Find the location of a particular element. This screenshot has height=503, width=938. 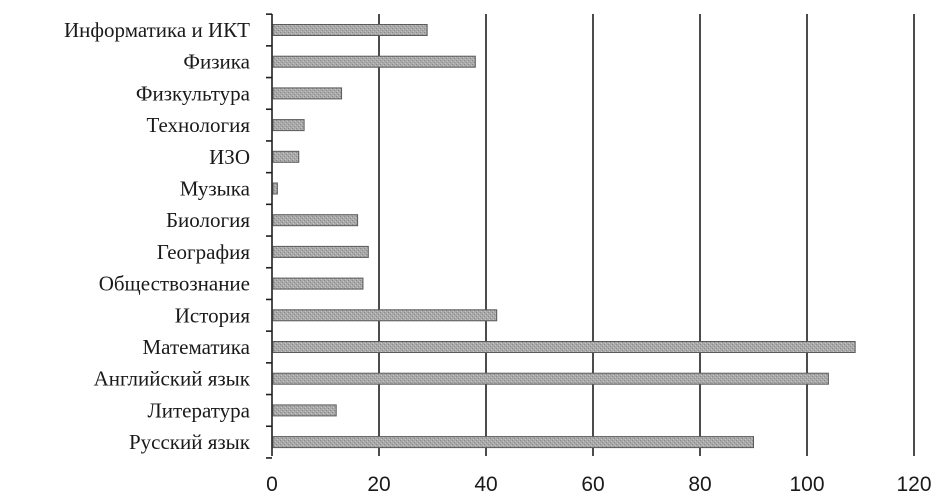

category-label-4: ИЗО is located at coordinates (229, 157).